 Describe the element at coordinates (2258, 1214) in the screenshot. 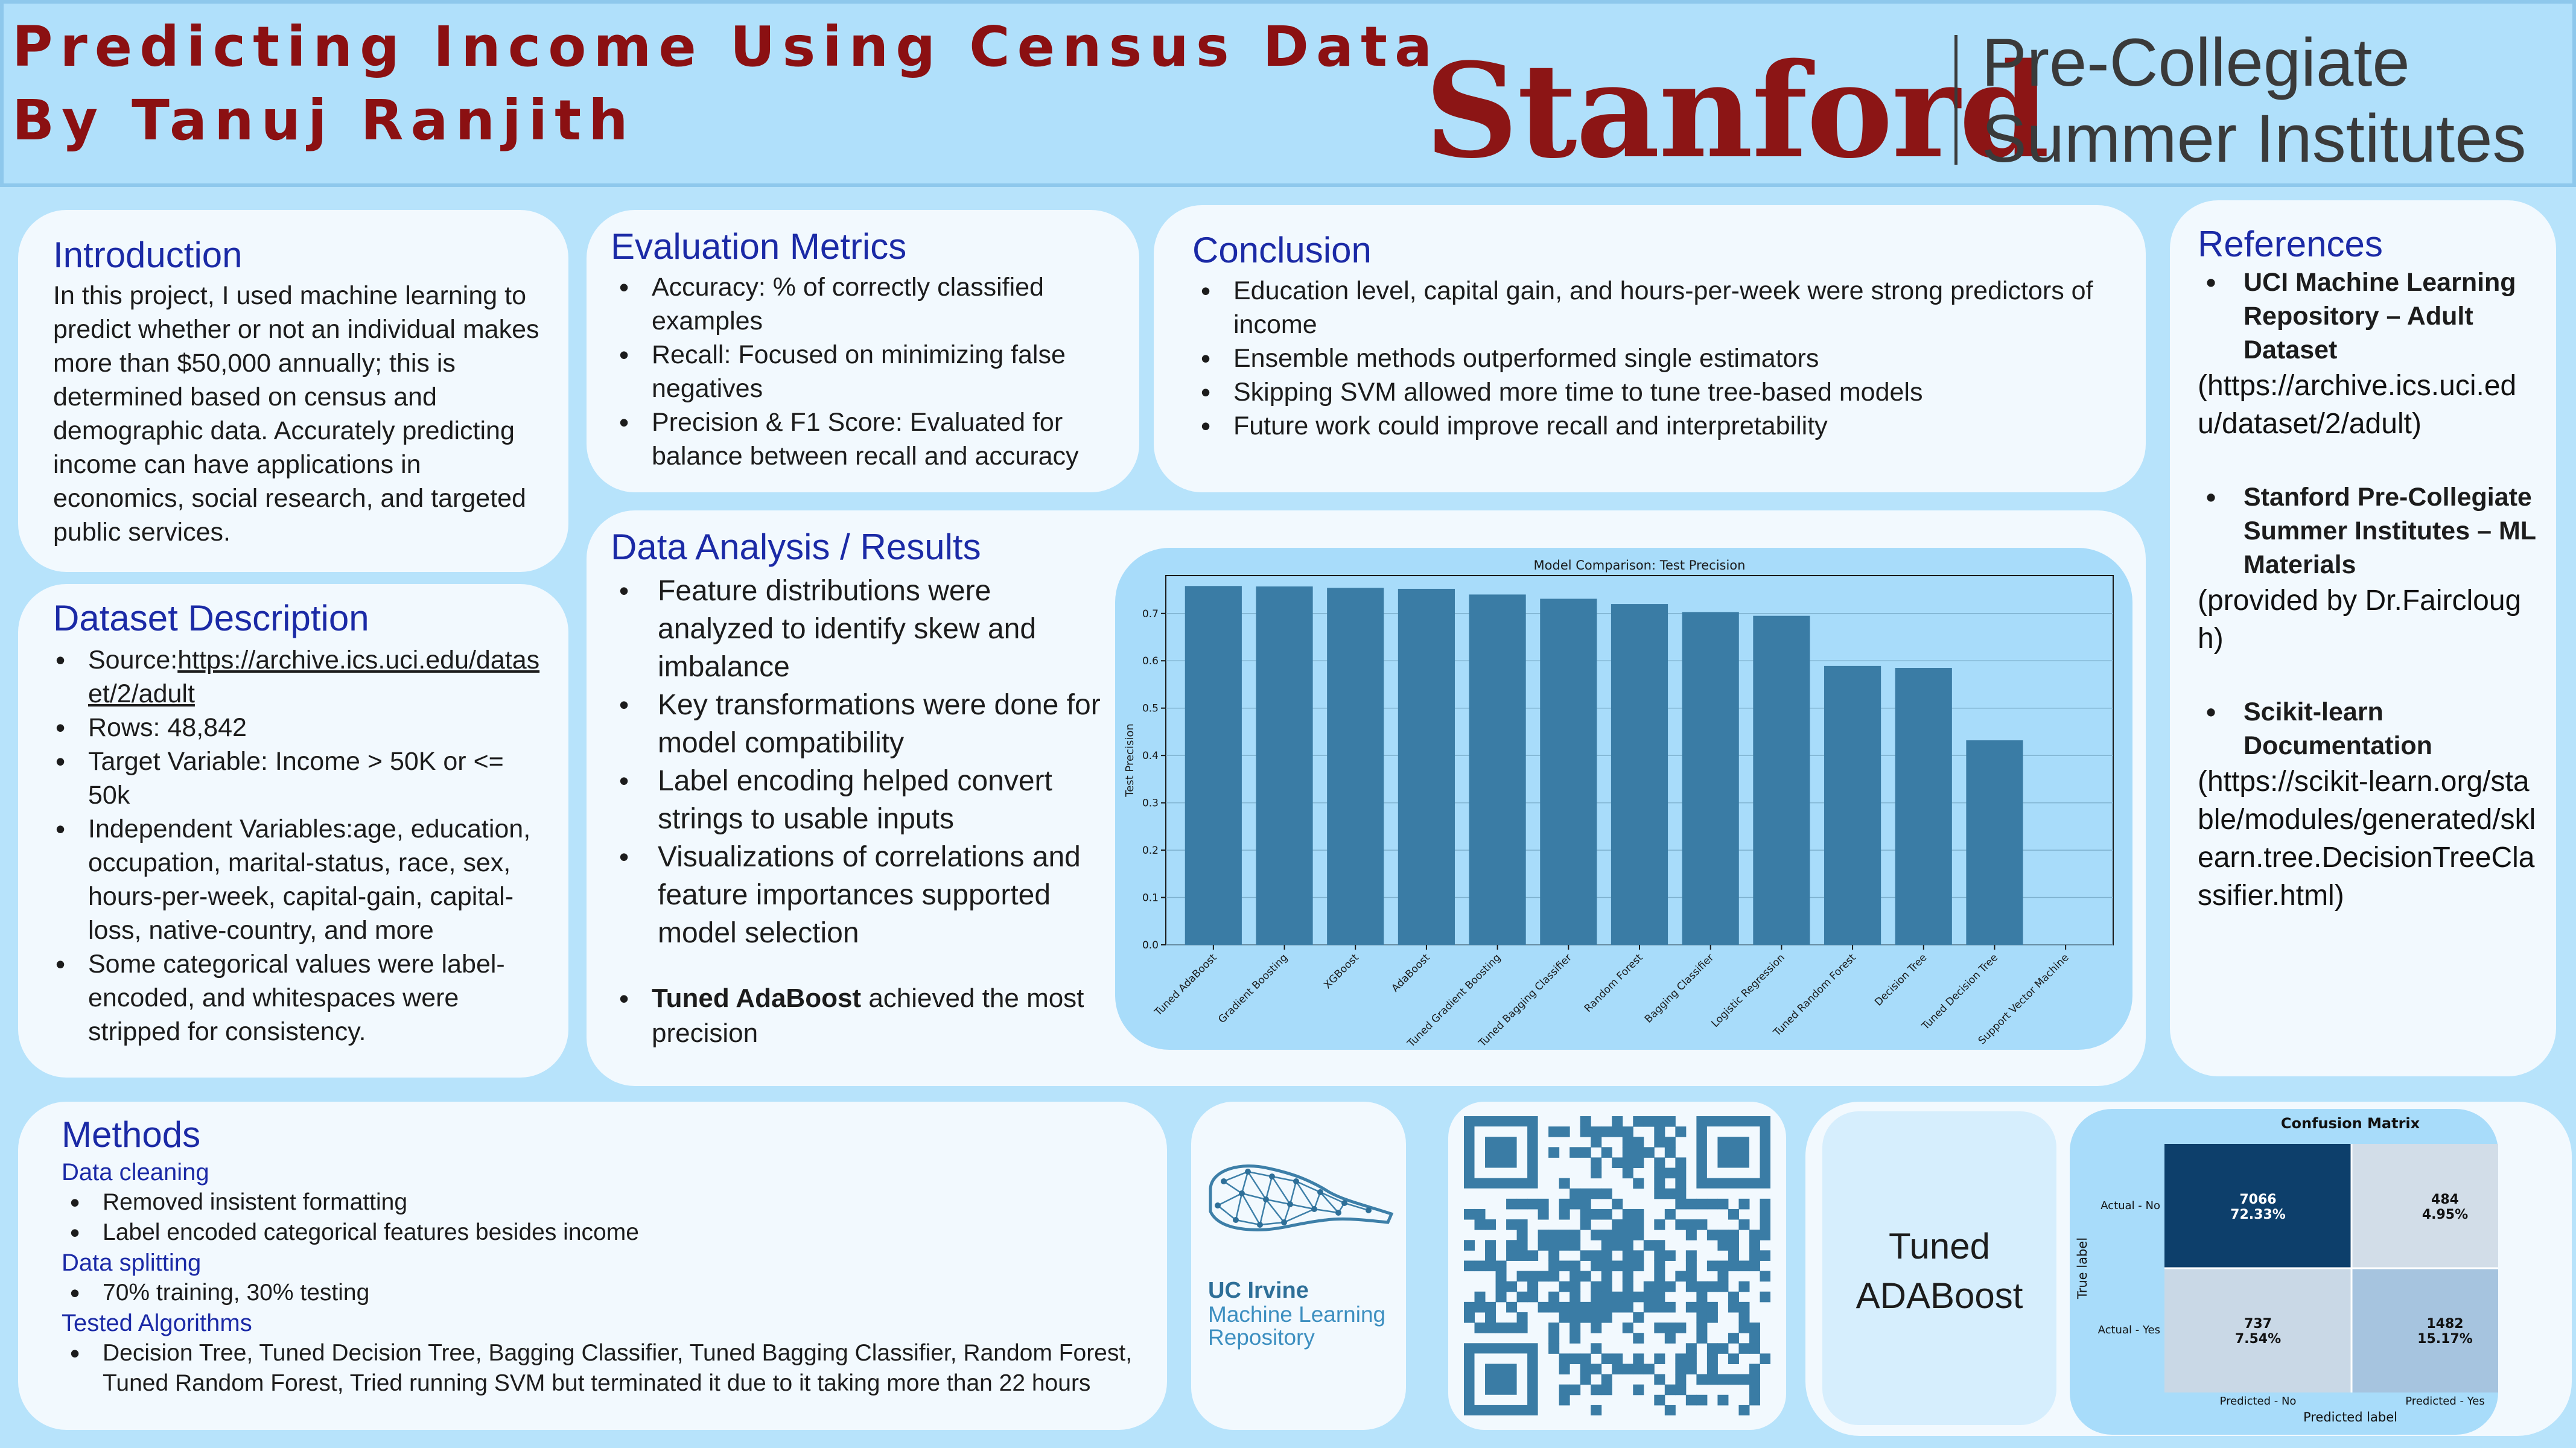

I see `cm-pct: 72.33%` at that location.